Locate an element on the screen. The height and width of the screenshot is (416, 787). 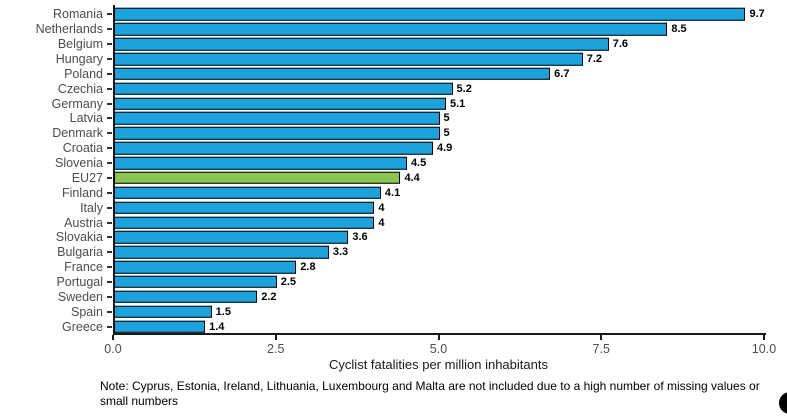
x-tick-label: 7.5 is located at coordinates (601, 349).